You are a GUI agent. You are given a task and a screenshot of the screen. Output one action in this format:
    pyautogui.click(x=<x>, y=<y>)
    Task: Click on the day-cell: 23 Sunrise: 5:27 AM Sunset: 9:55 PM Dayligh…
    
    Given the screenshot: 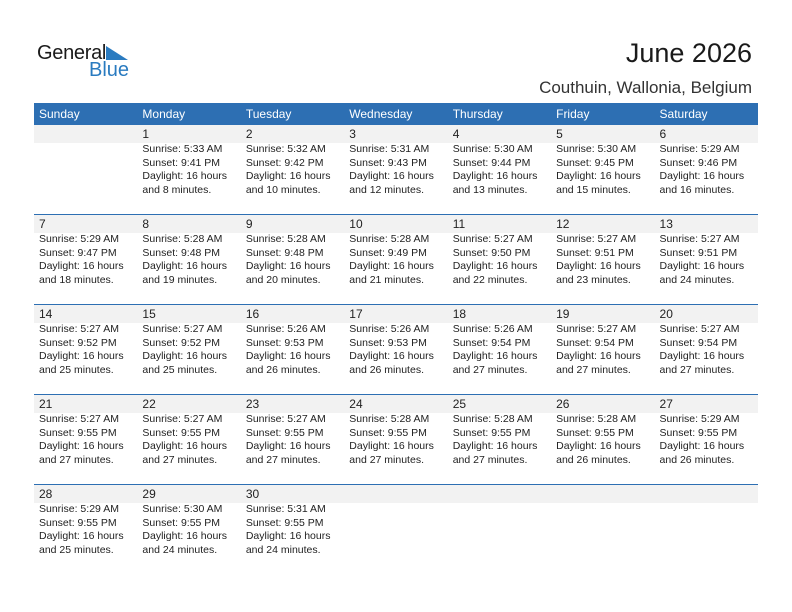 What is the action you would take?
    pyautogui.click(x=292, y=440)
    